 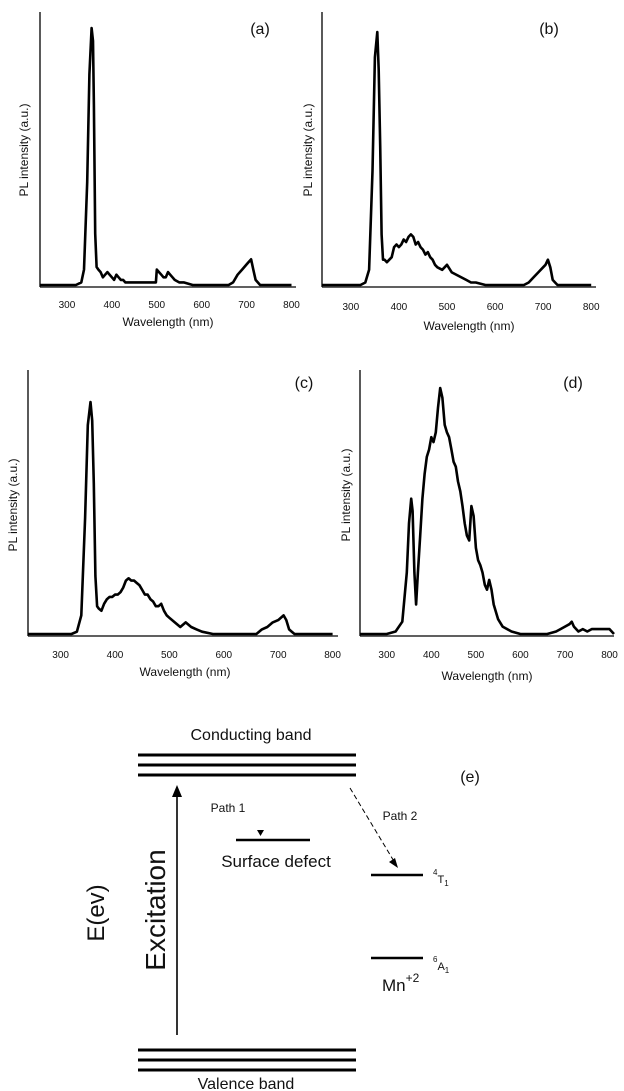 What do you see at coordinates (573, 383) in the screenshot?
I see `panel-d-label: (d)` at bounding box center [573, 383].